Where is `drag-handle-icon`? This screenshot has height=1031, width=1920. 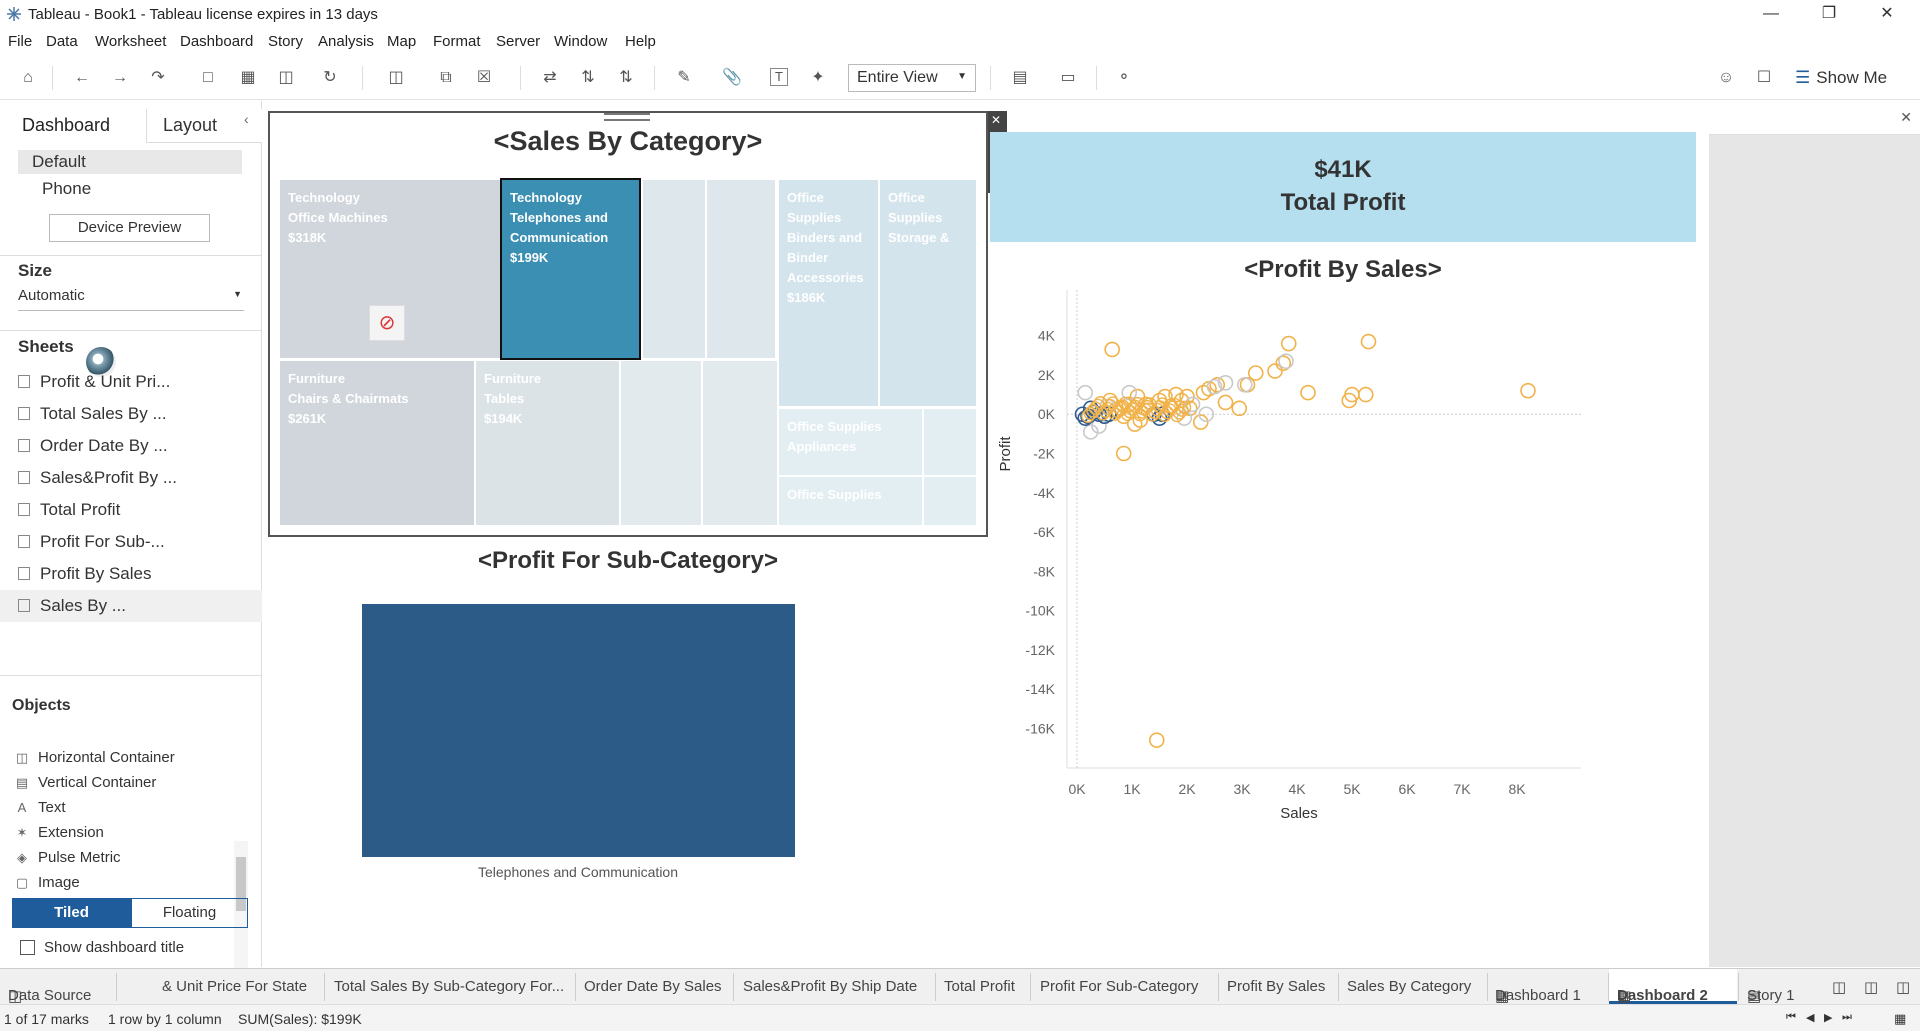 drag-handle-icon is located at coordinates (627, 117).